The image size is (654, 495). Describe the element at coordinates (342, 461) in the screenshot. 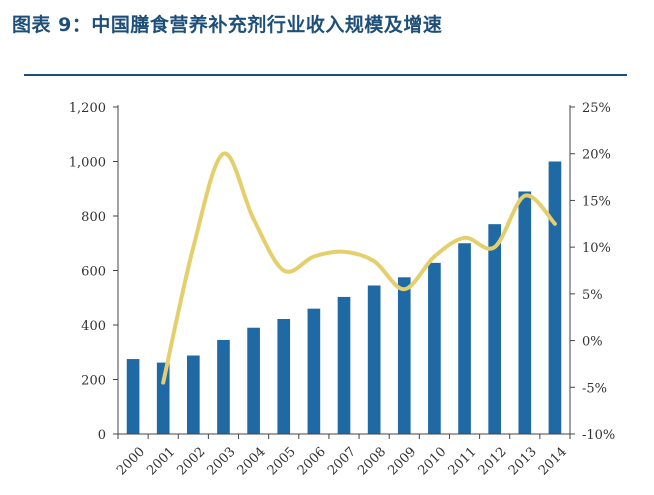

I see `x-tick-label: 2007` at that location.